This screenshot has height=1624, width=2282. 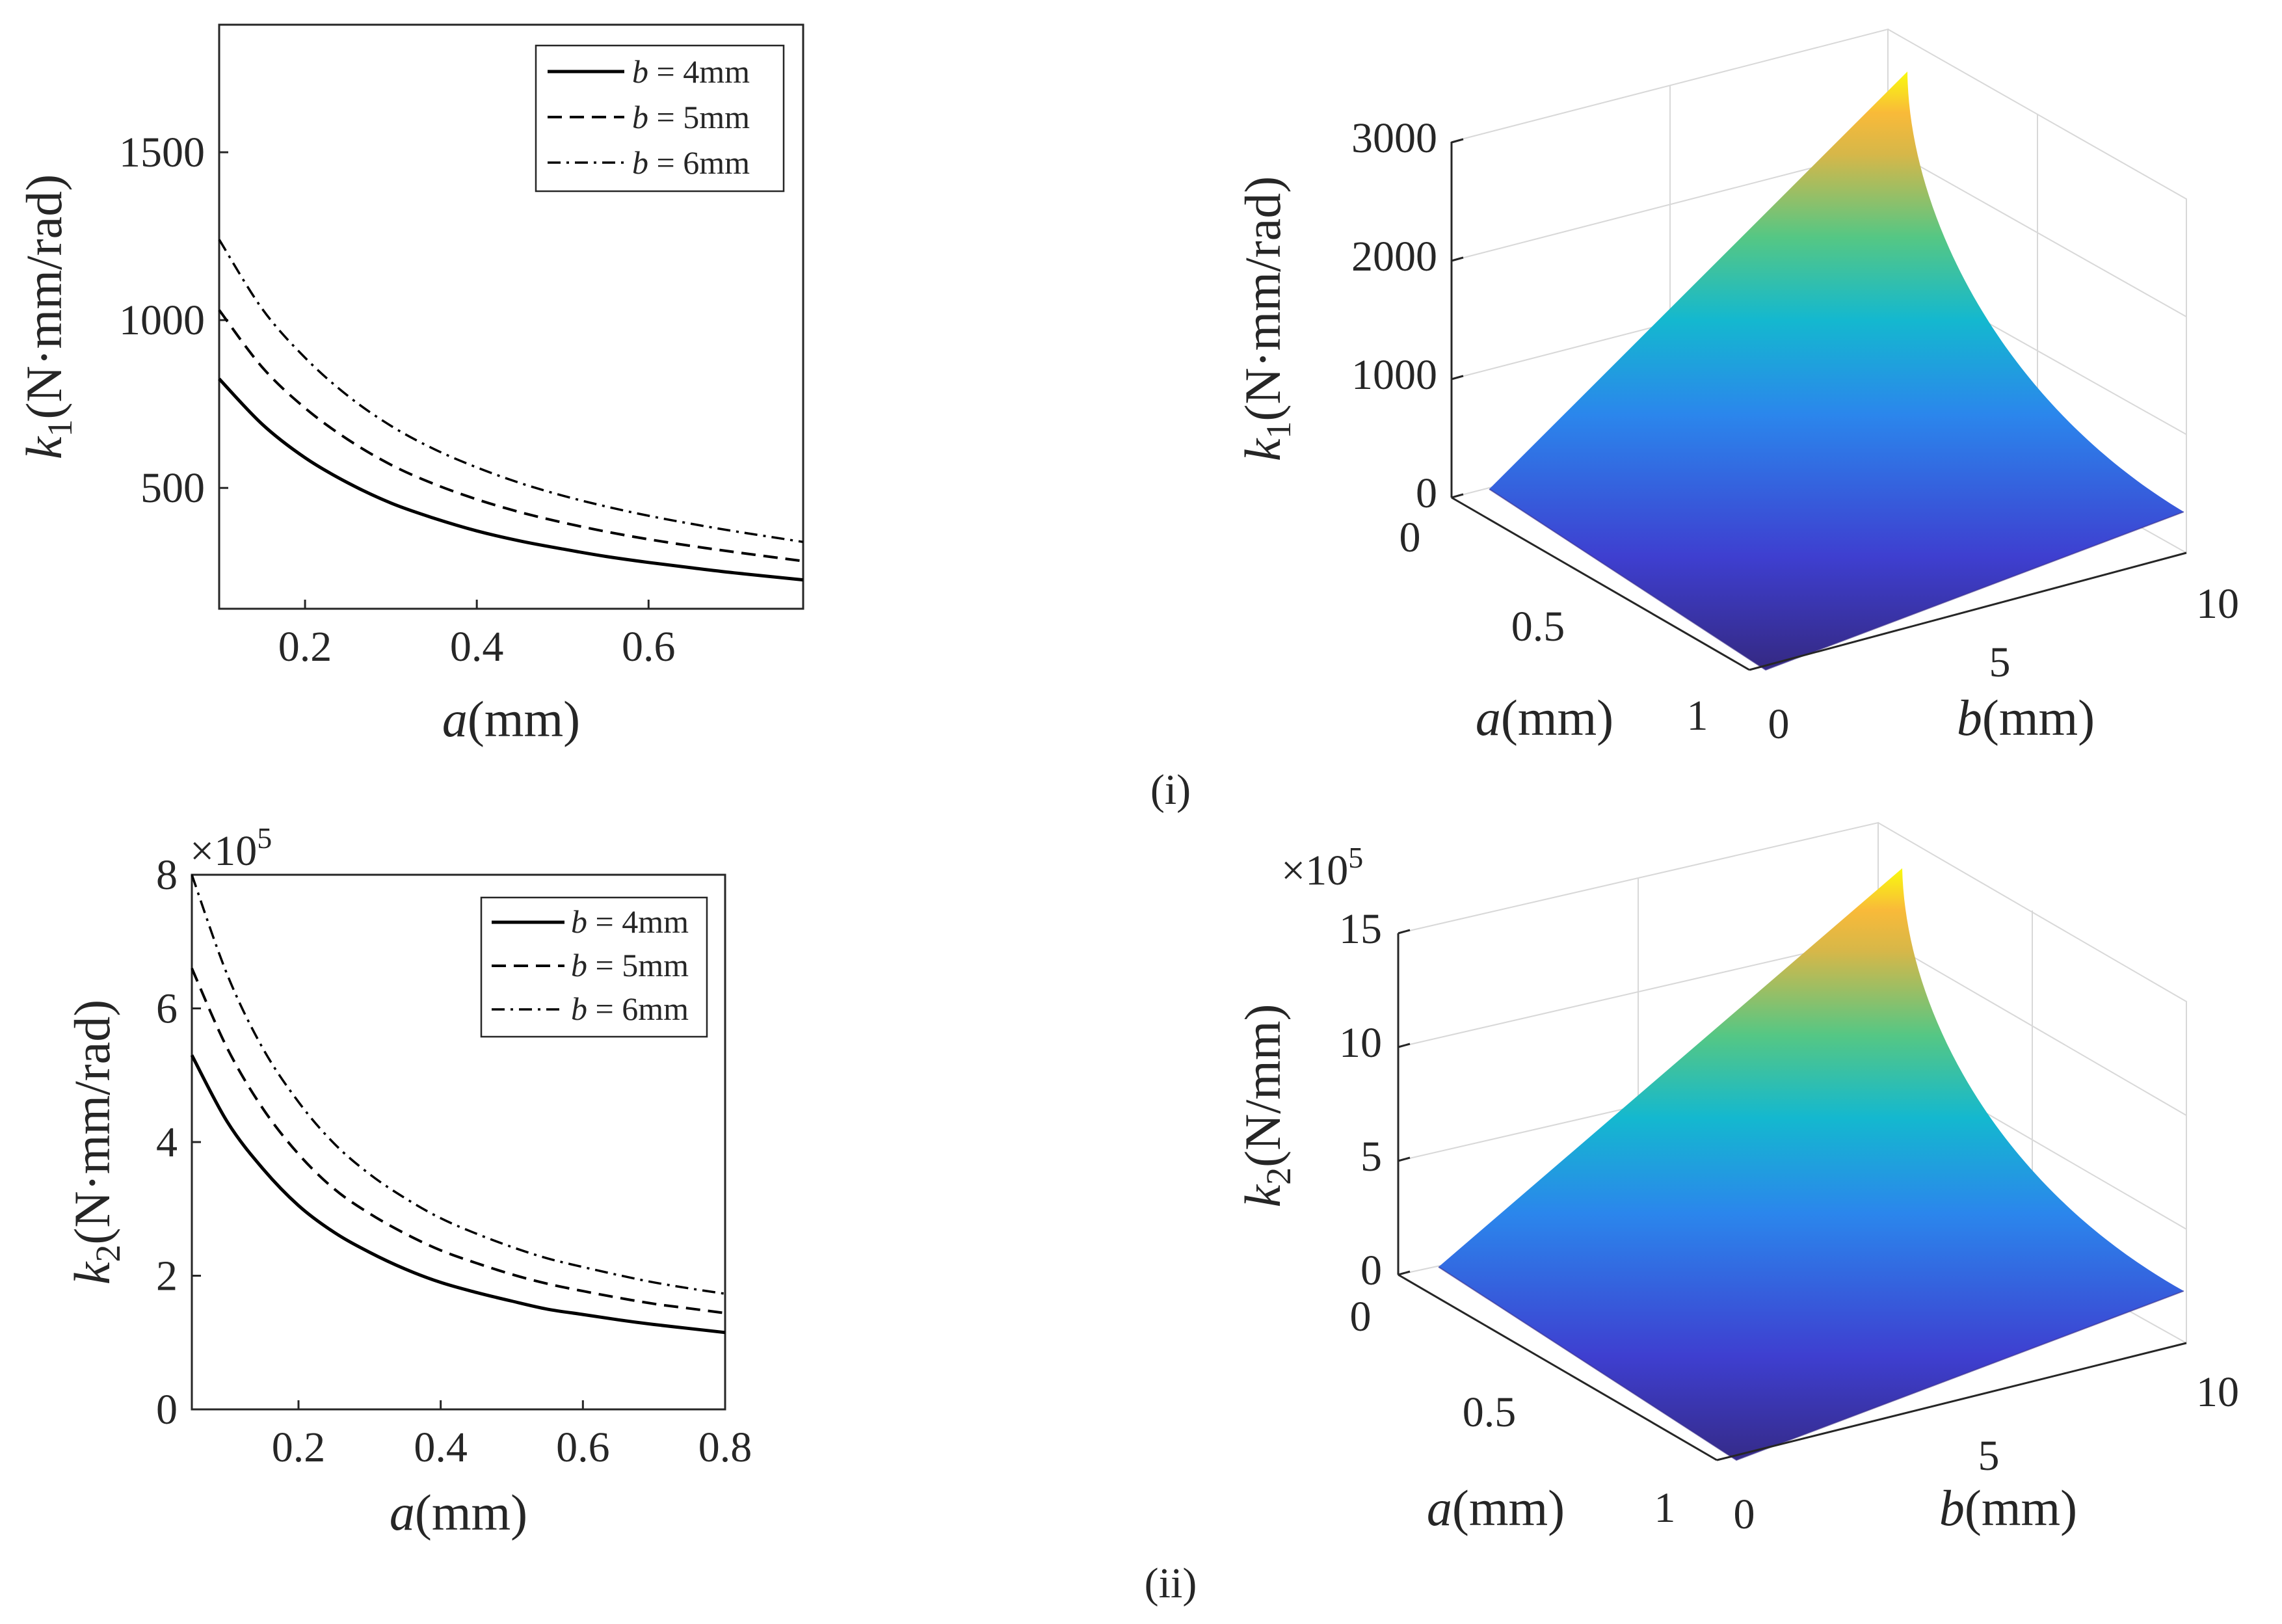 I want to click on y-tick-label: 1500, so click(x=162, y=152).